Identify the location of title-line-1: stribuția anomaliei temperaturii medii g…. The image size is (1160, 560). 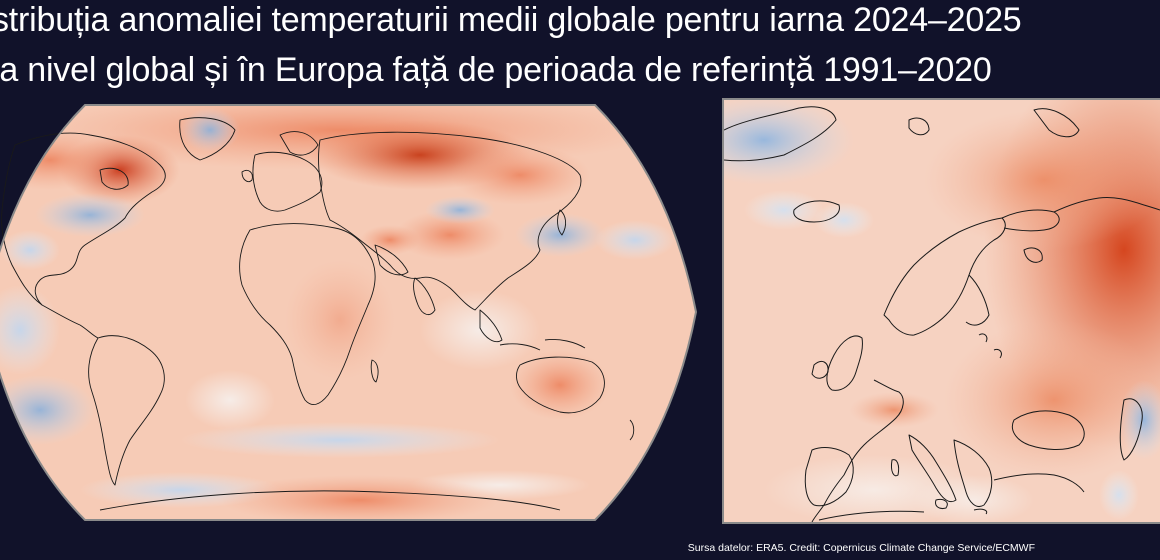
(511, 20).